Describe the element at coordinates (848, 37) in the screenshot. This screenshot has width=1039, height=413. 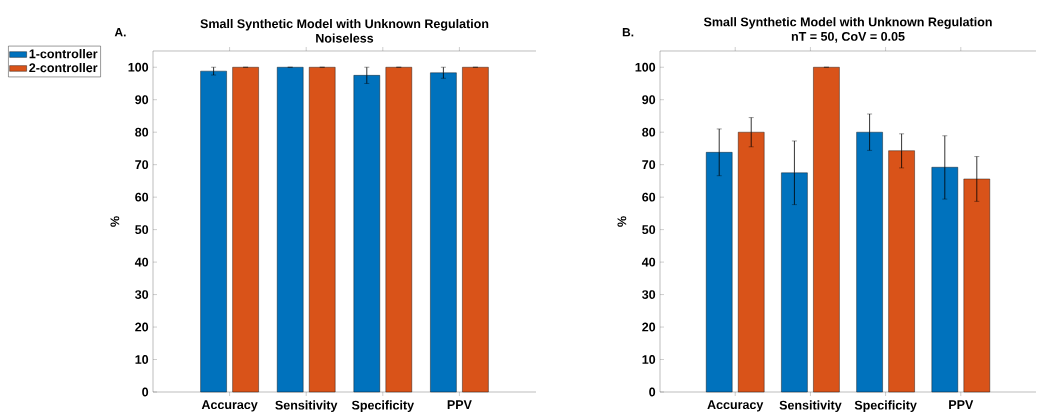
I see `chart-subtitle: nT = 50, CoV = 0.05` at that location.